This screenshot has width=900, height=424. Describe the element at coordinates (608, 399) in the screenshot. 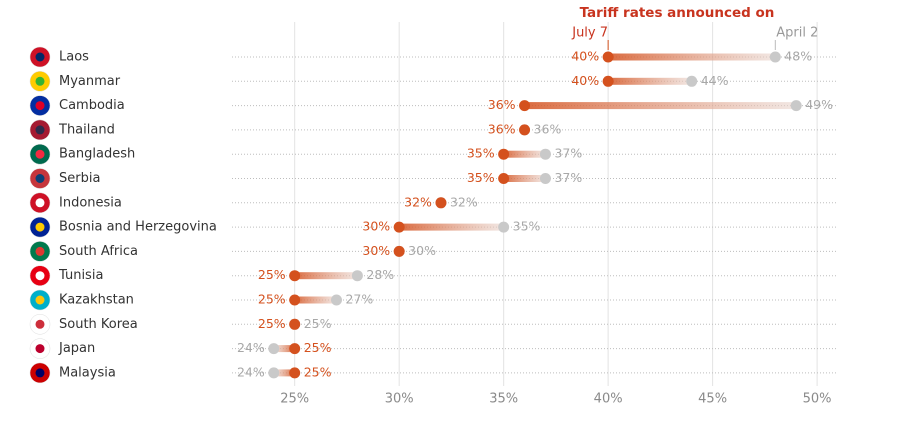

I see `x-tick-label: 40%` at that location.